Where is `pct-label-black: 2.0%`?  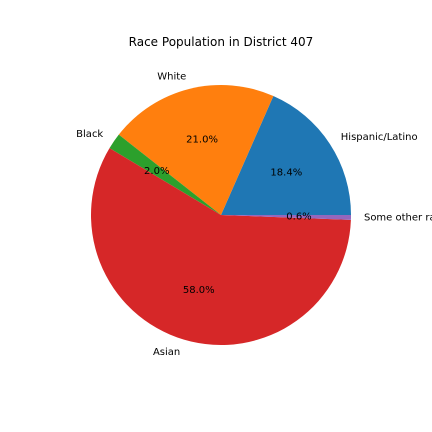 pct-label-black: 2.0% is located at coordinates (156, 171).